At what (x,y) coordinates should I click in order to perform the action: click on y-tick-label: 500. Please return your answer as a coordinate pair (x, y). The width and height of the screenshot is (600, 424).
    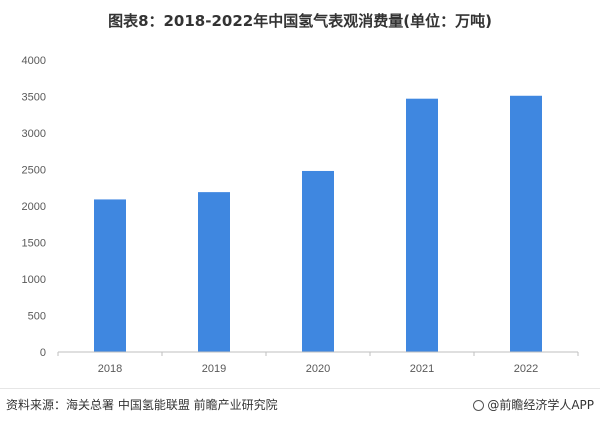
    Looking at the image, I should click on (37, 317).